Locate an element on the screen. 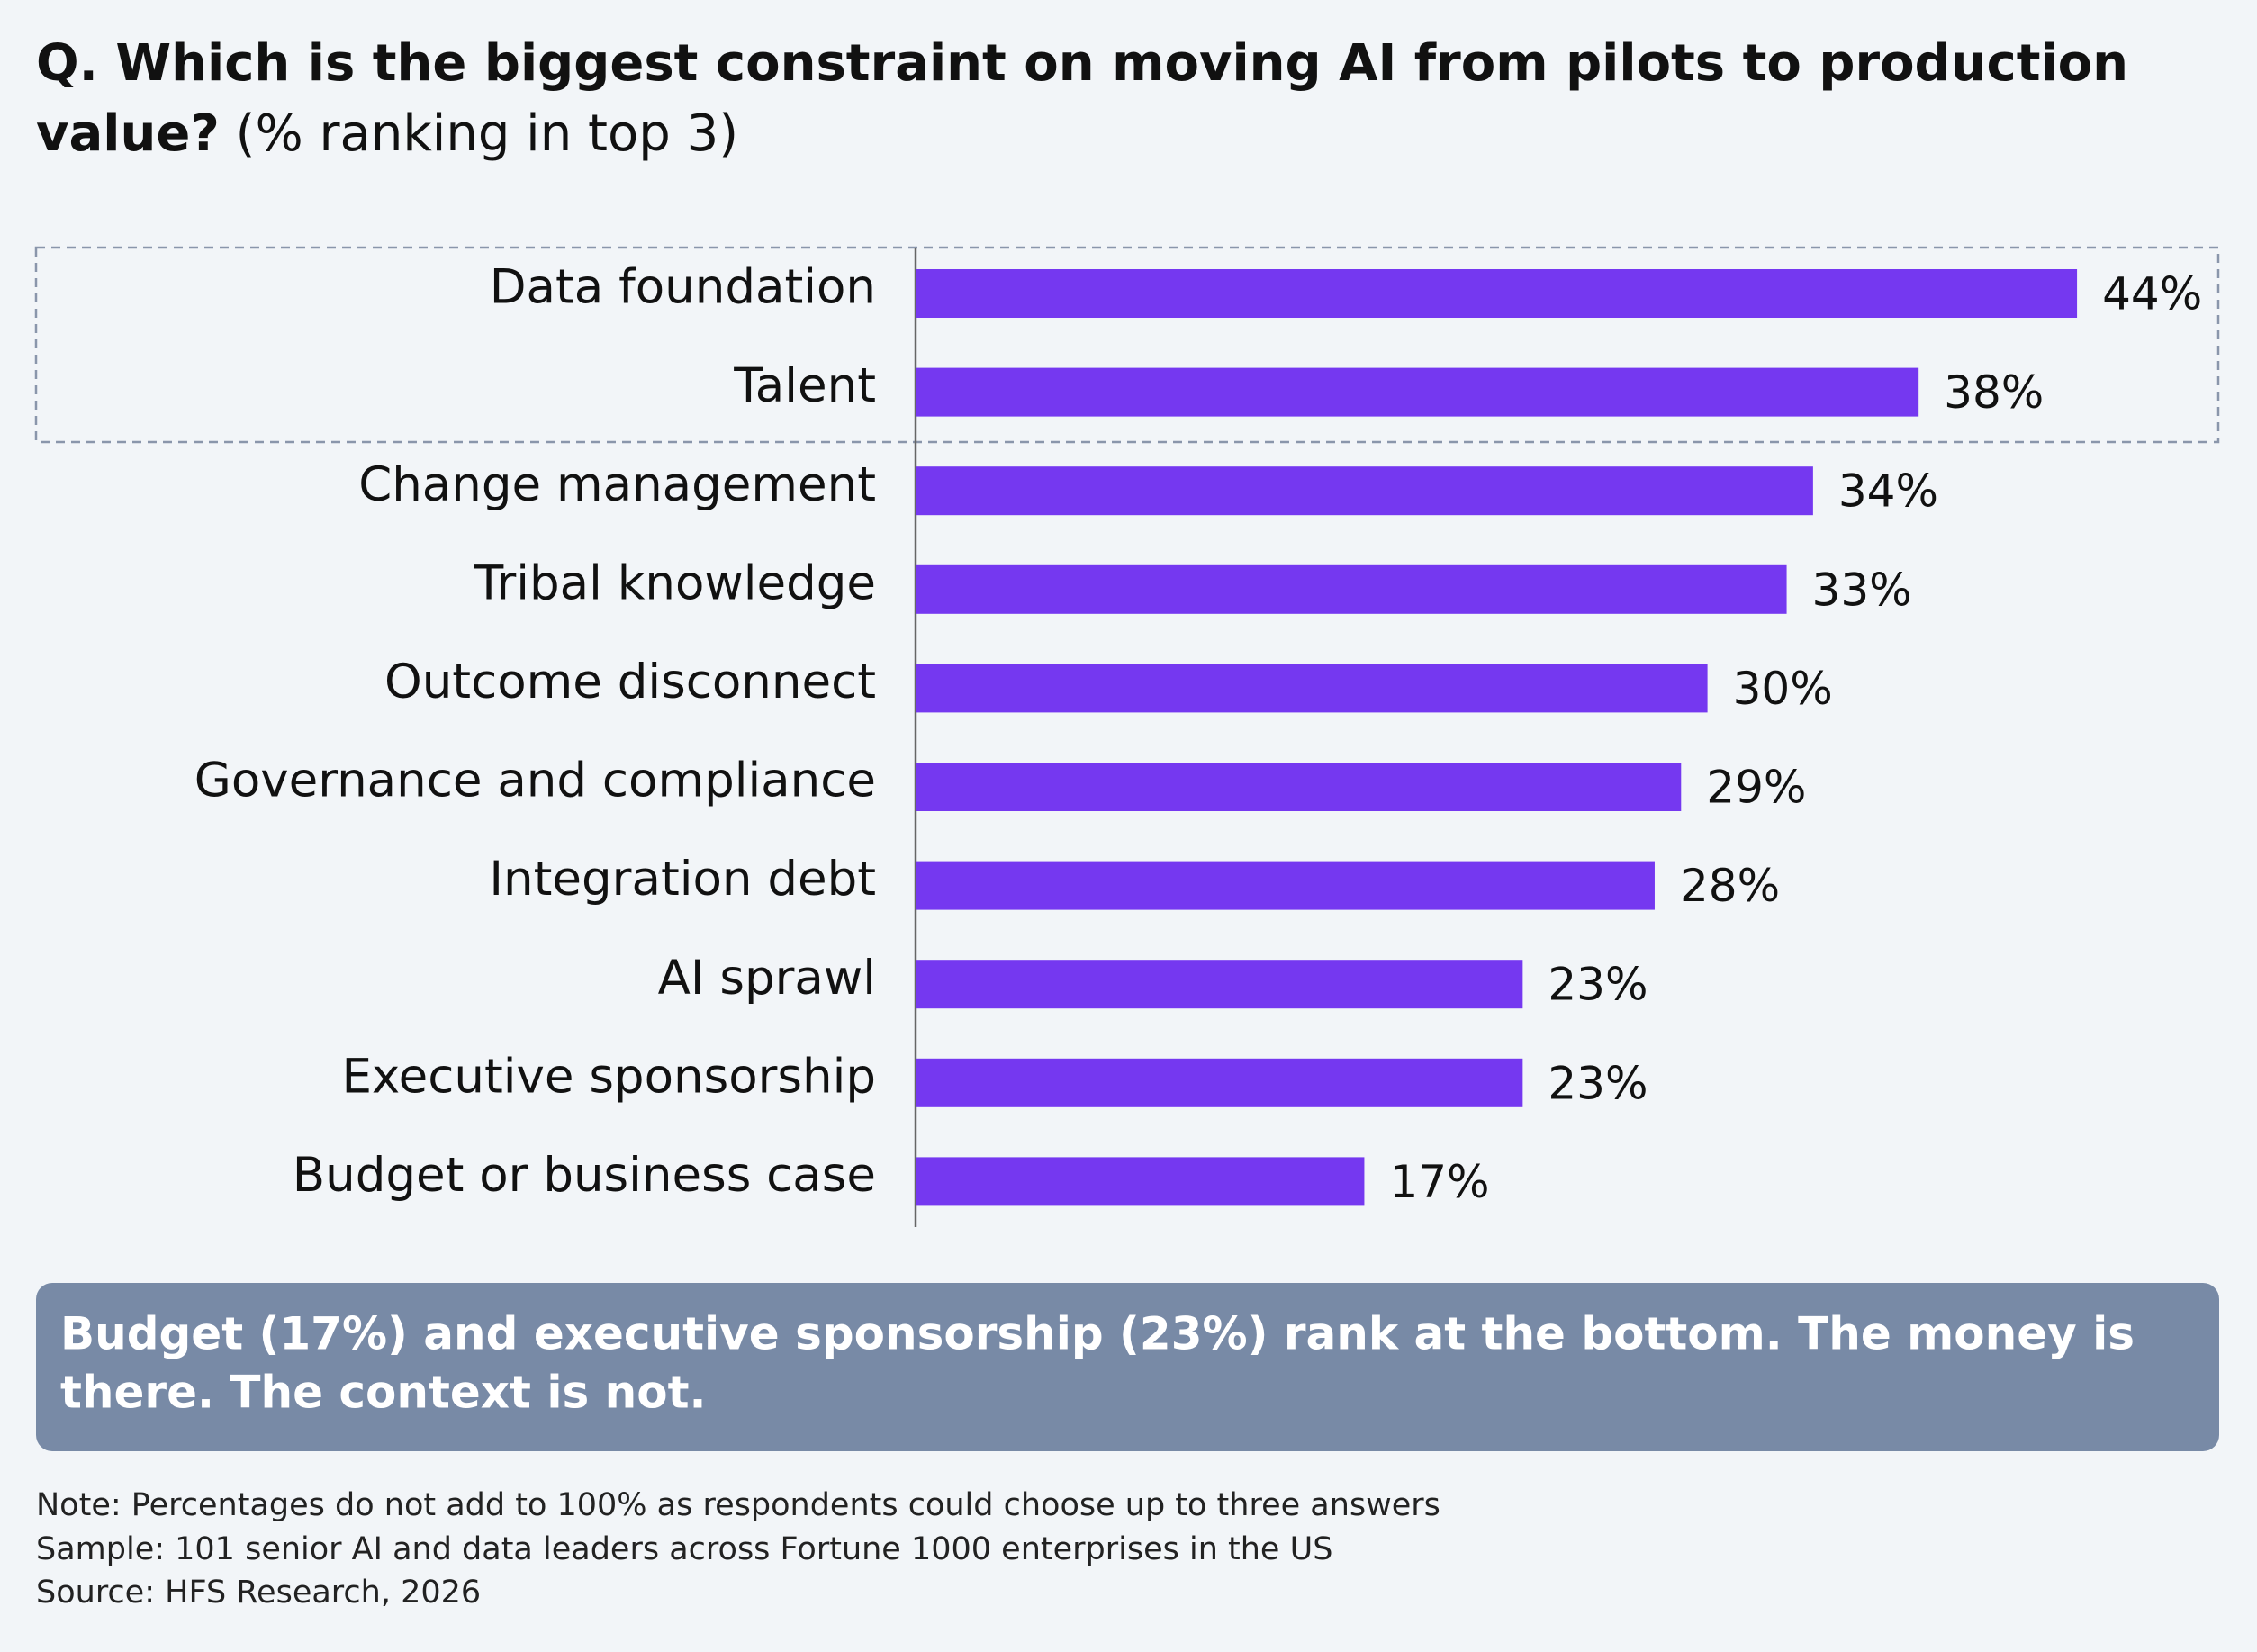  category-label: Budget or business case is located at coordinates (585, 1175).